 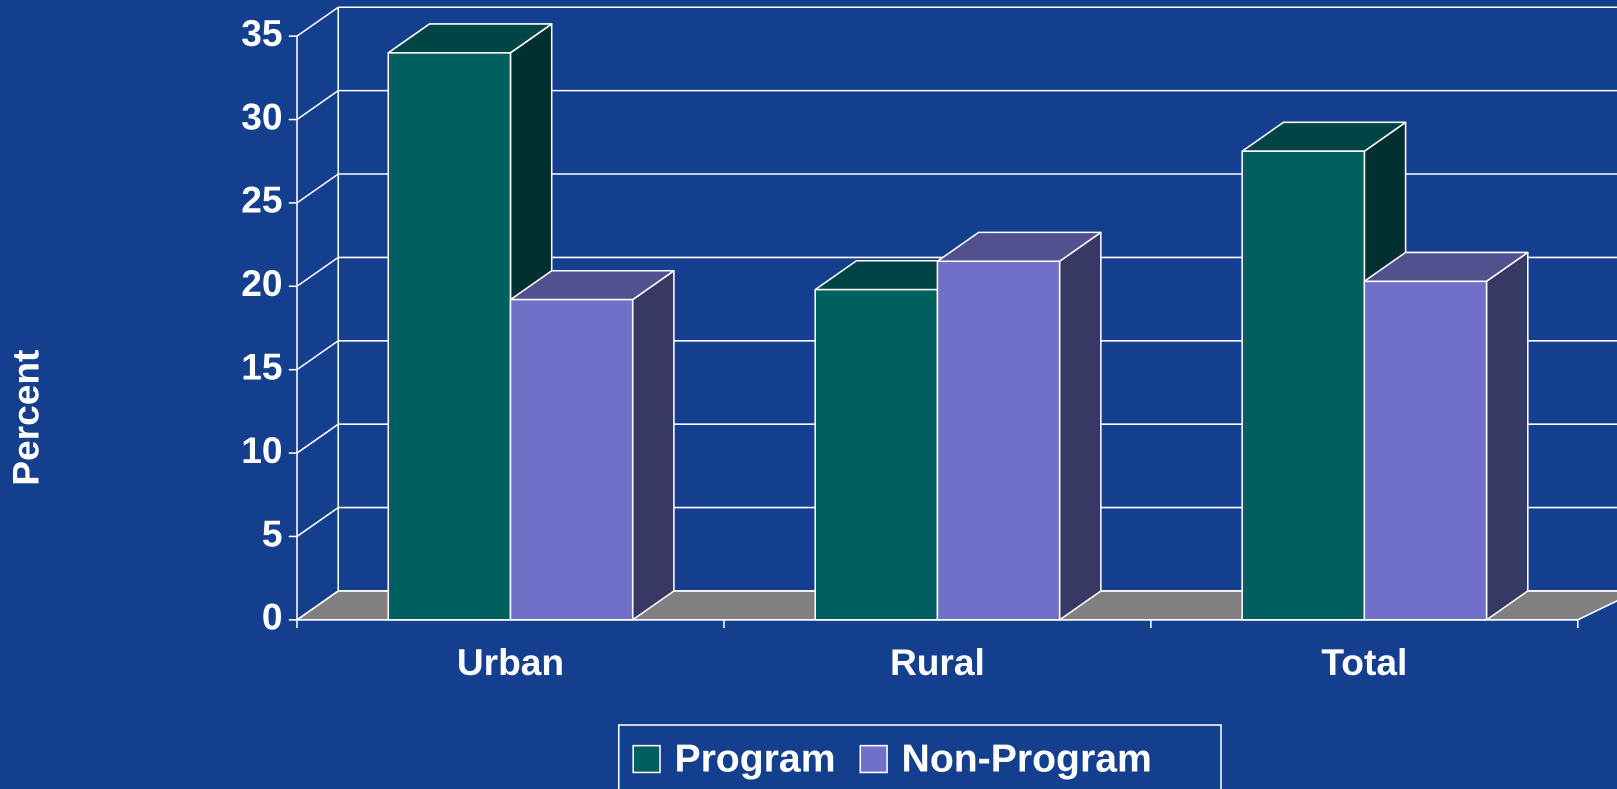 I want to click on y-tick-label: 5, so click(x=272, y=533).